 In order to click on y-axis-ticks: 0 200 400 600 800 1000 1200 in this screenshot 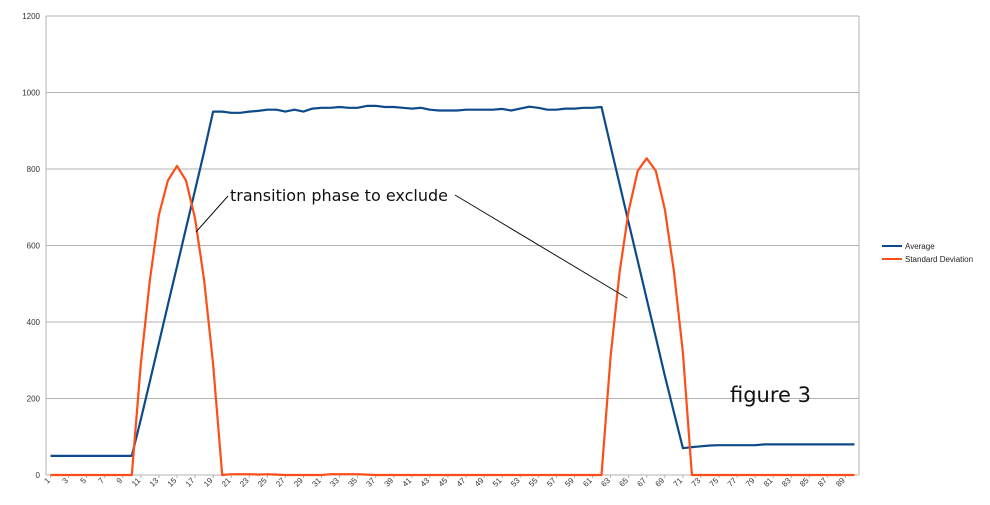, I will do `click(31, 246)`.